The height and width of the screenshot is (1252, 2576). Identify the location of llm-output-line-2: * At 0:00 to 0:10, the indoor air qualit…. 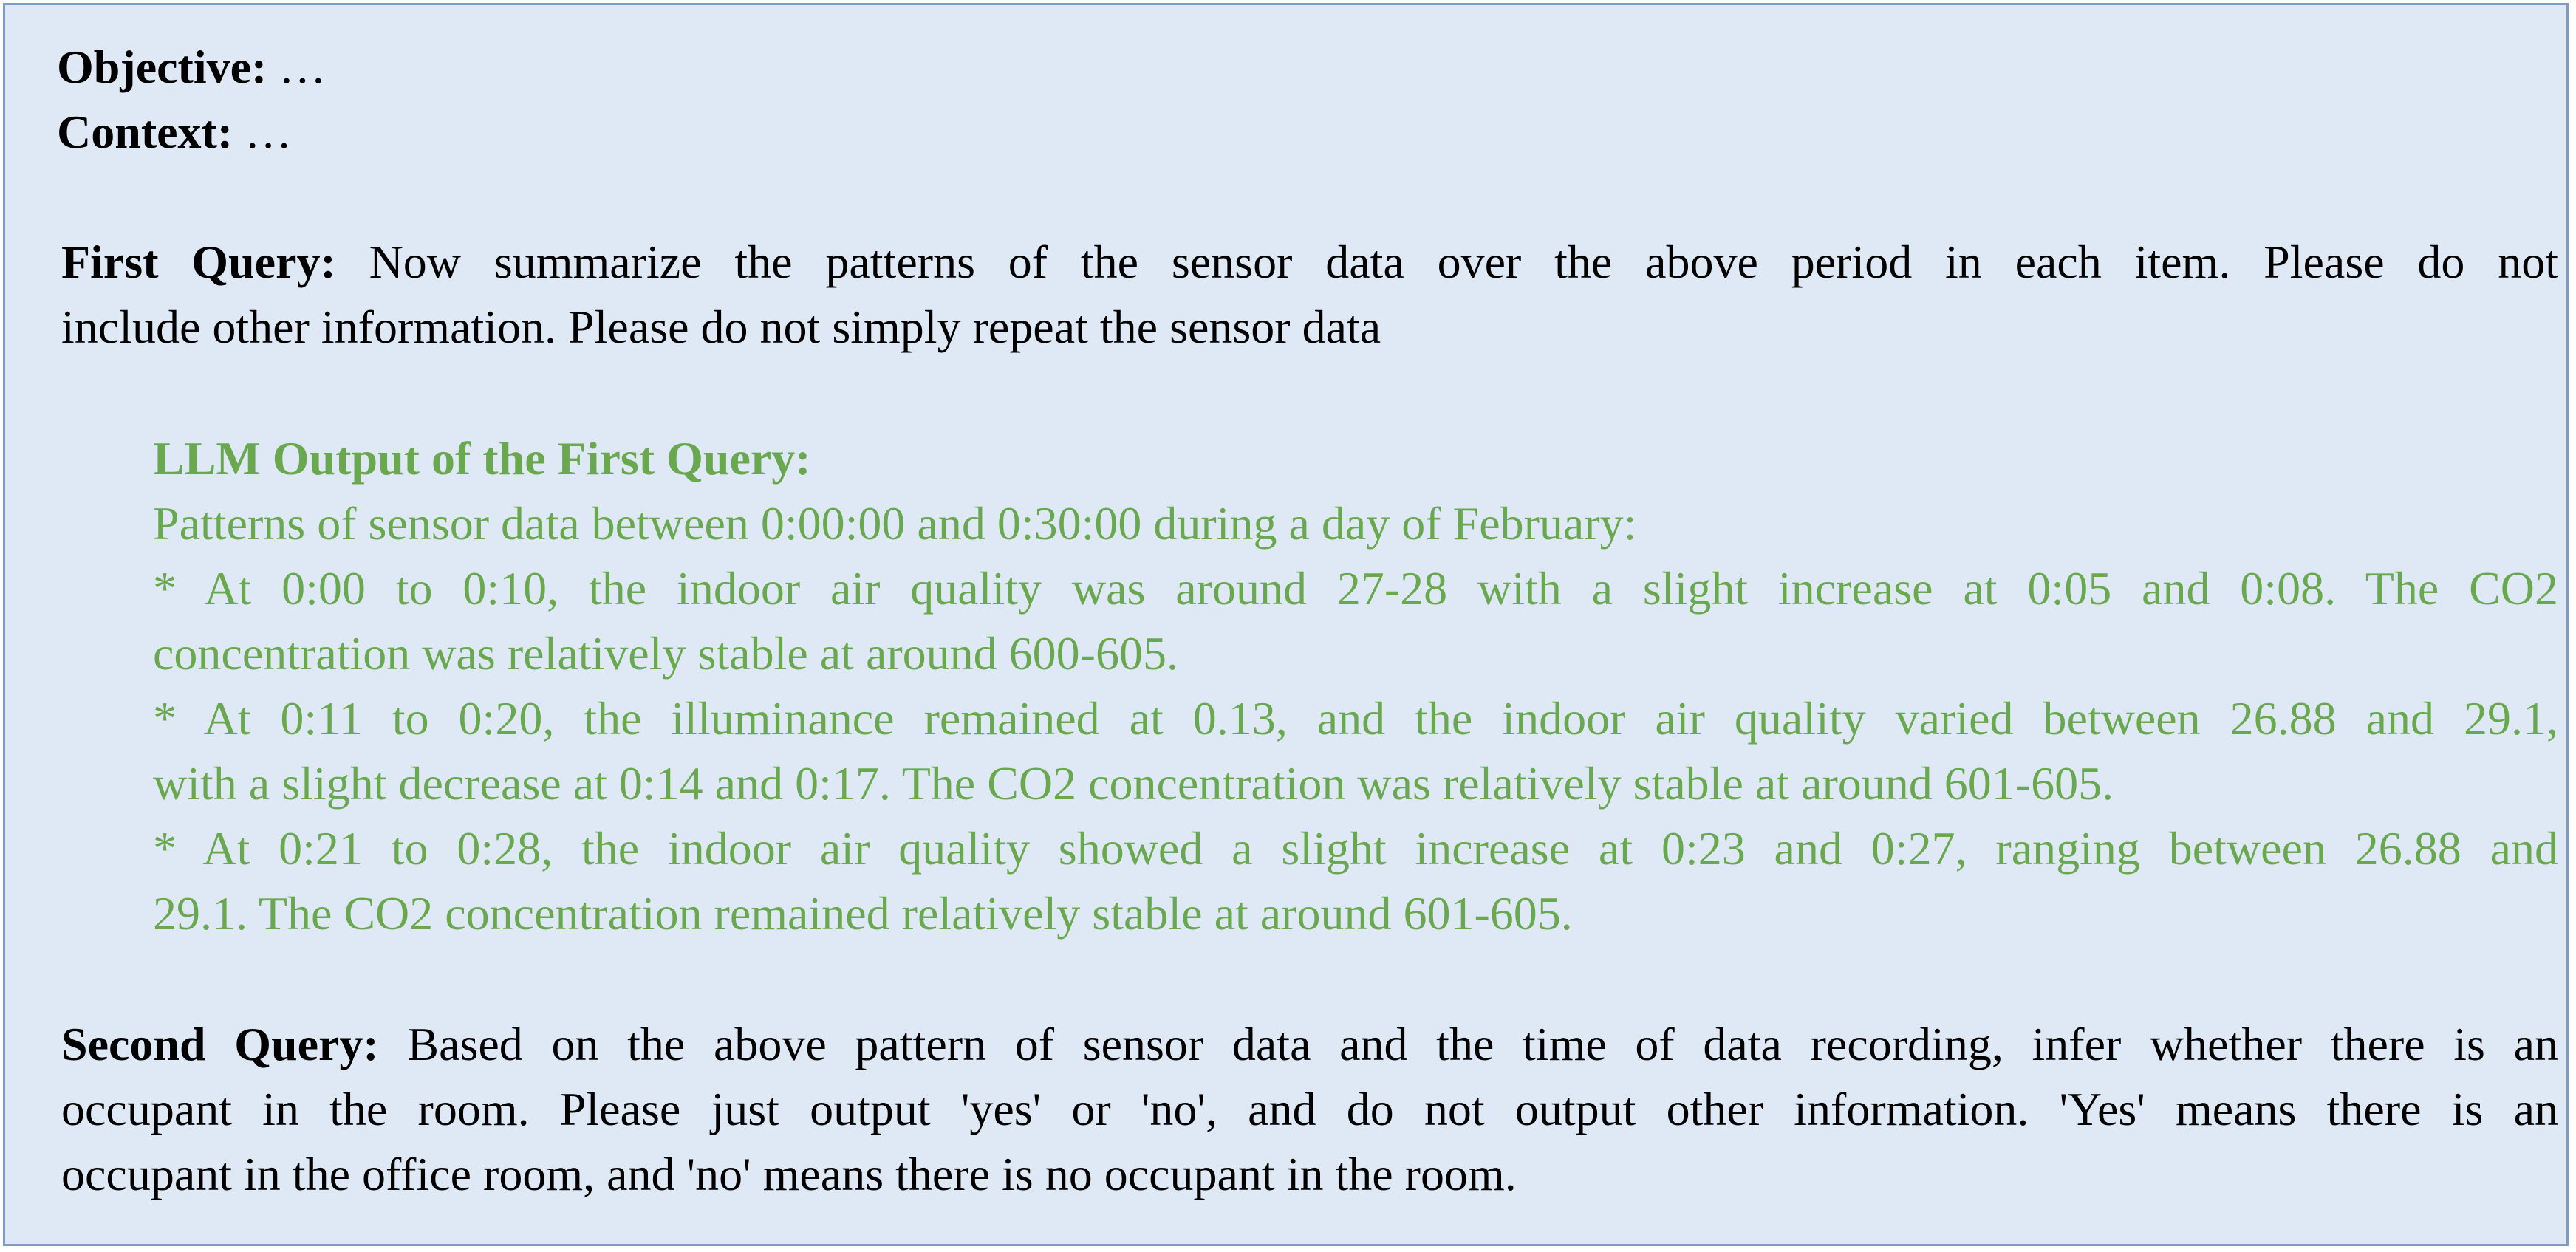
(1355, 588).